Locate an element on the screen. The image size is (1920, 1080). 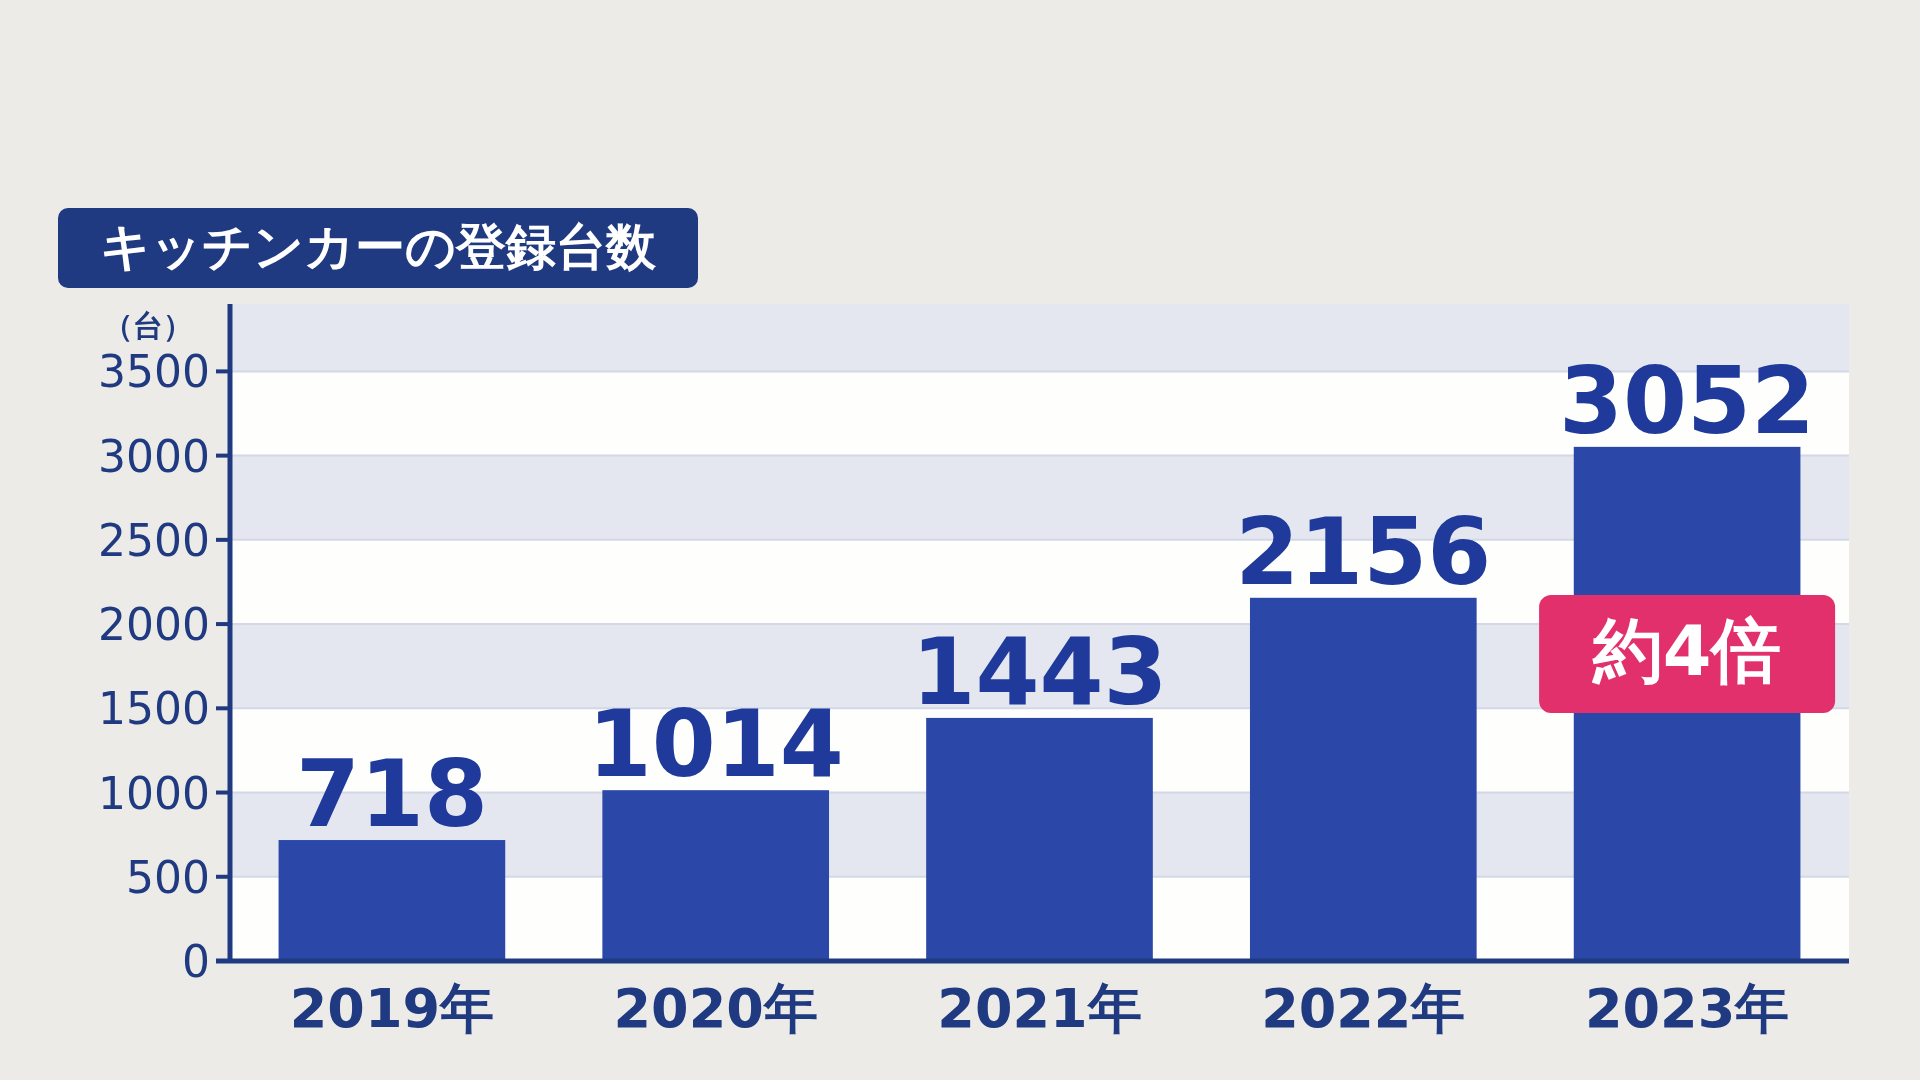
x-tick-label: 2022年 is located at coordinates (1363, 1008).